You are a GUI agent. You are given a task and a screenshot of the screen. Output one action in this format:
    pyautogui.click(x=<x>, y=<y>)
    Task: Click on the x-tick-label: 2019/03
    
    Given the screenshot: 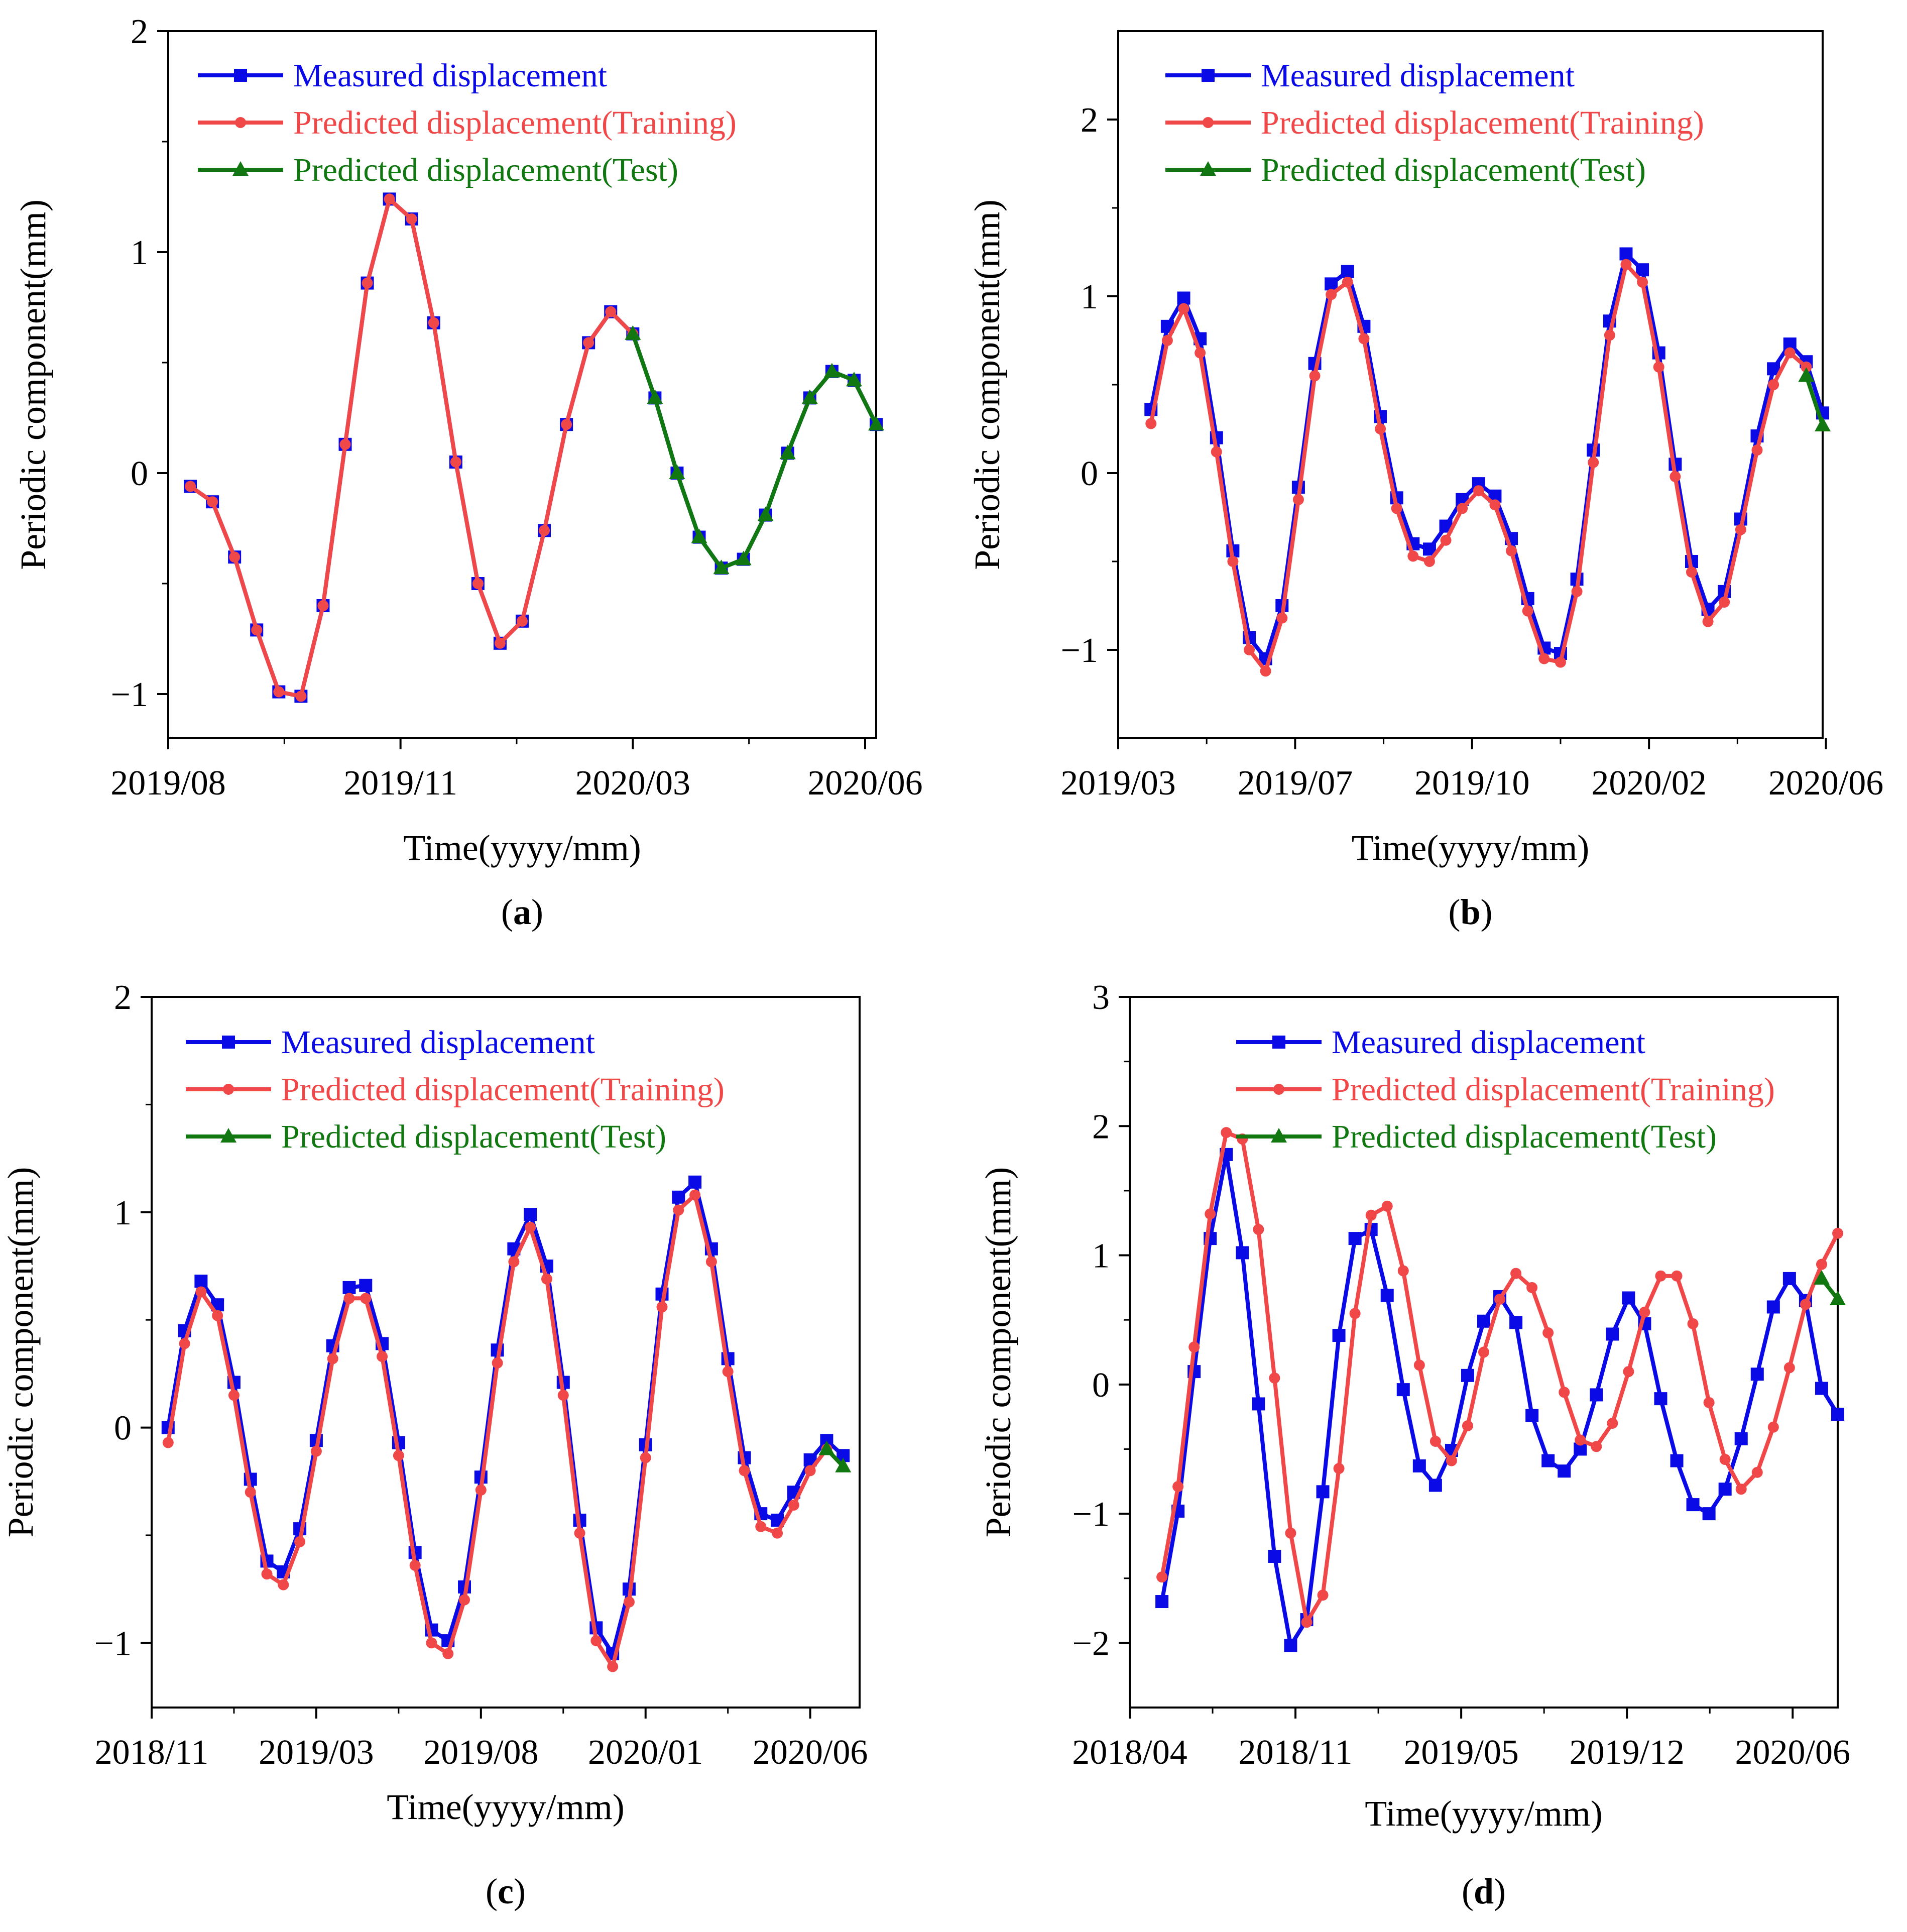 What is the action you would take?
    pyautogui.click(x=317, y=1752)
    